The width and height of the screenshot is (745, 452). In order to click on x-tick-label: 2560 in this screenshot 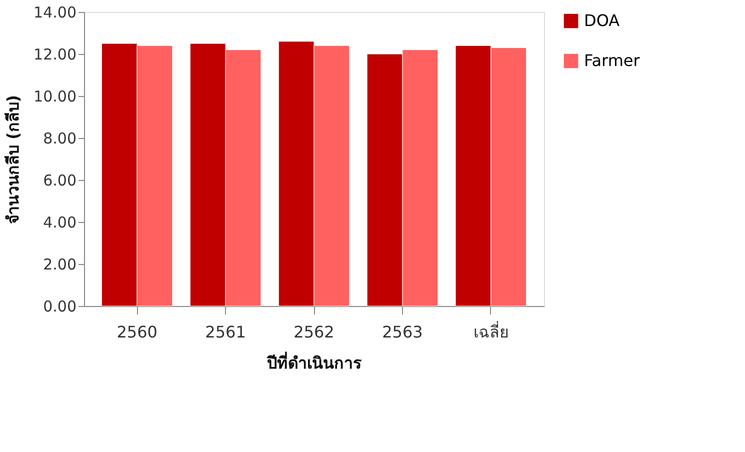, I will do `click(137, 332)`.